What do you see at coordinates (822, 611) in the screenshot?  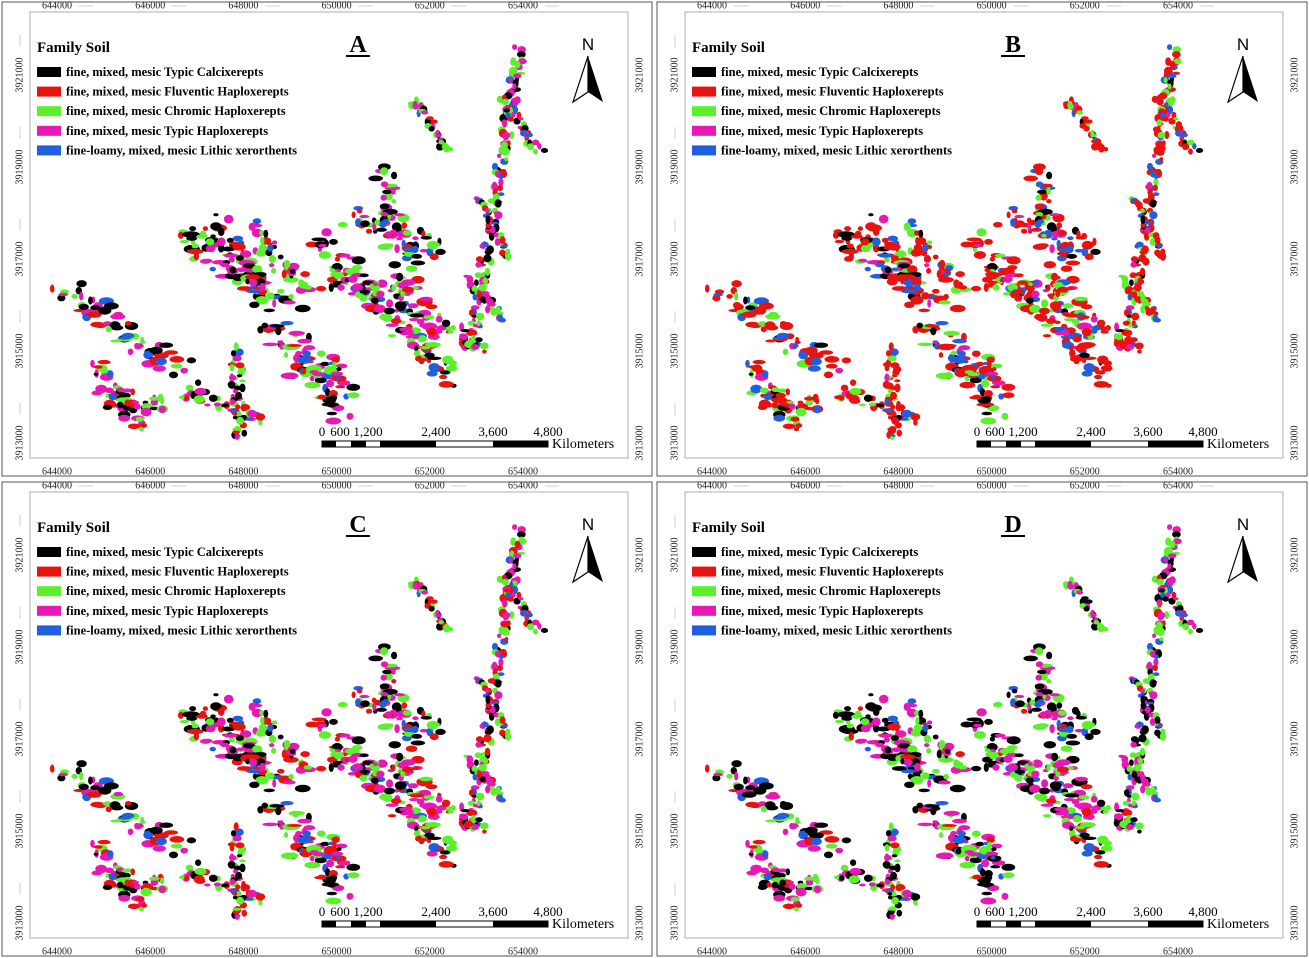 I see `legend-label: fine, mixed, mesic Typic Haploxerepts` at bounding box center [822, 611].